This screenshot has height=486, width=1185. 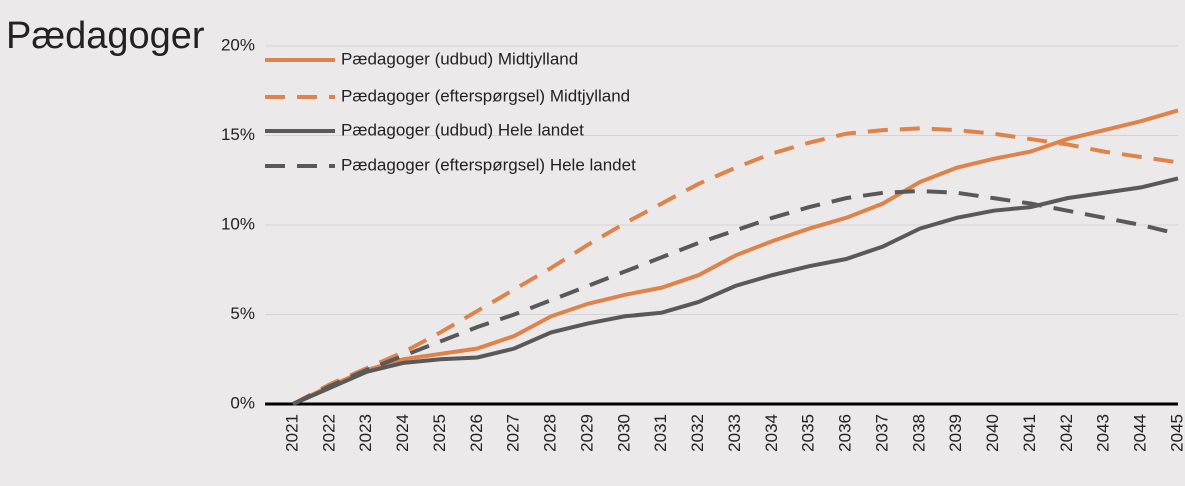 What do you see at coordinates (402, 433) in the screenshot?
I see `x-tick-label: 2024` at bounding box center [402, 433].